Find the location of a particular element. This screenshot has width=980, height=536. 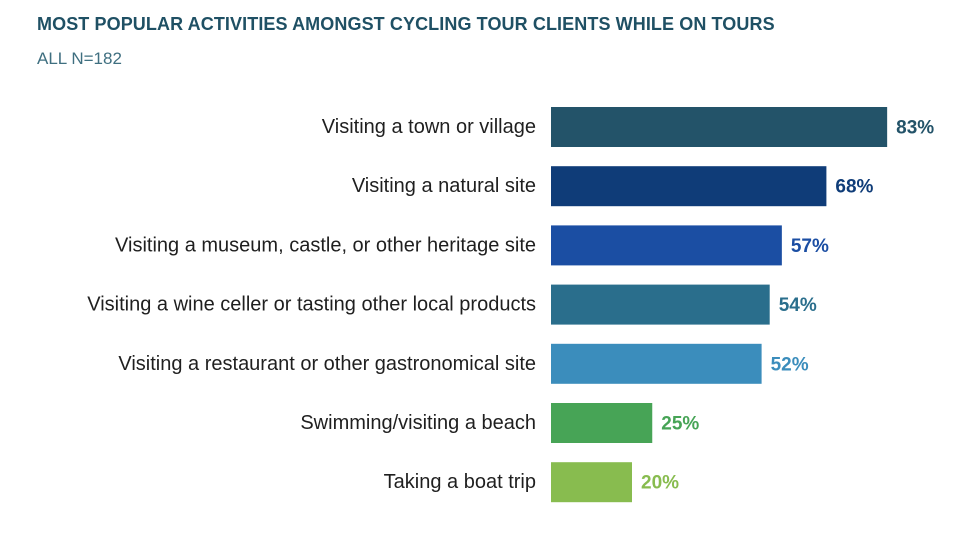

value-label: 54% is located at coordinates (798, 305).